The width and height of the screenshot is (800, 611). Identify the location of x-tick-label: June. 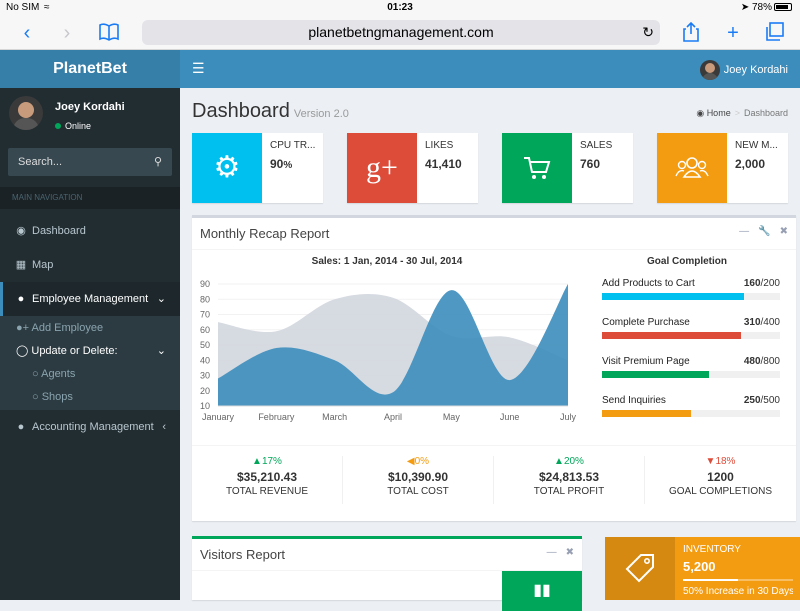
(510, 417).